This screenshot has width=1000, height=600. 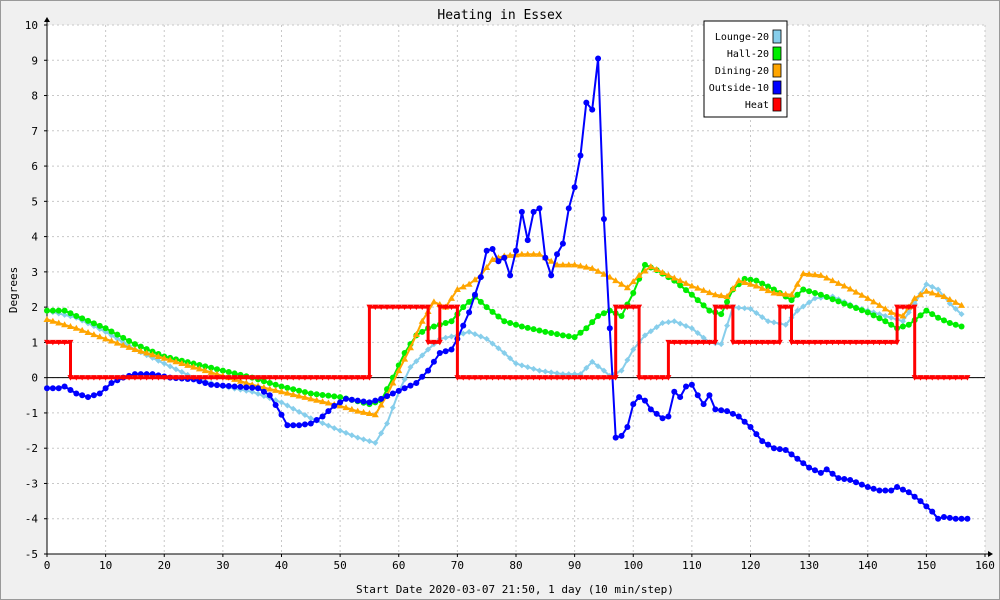 I want to click on x-tick-label: 90, so click(x=574, y=565).